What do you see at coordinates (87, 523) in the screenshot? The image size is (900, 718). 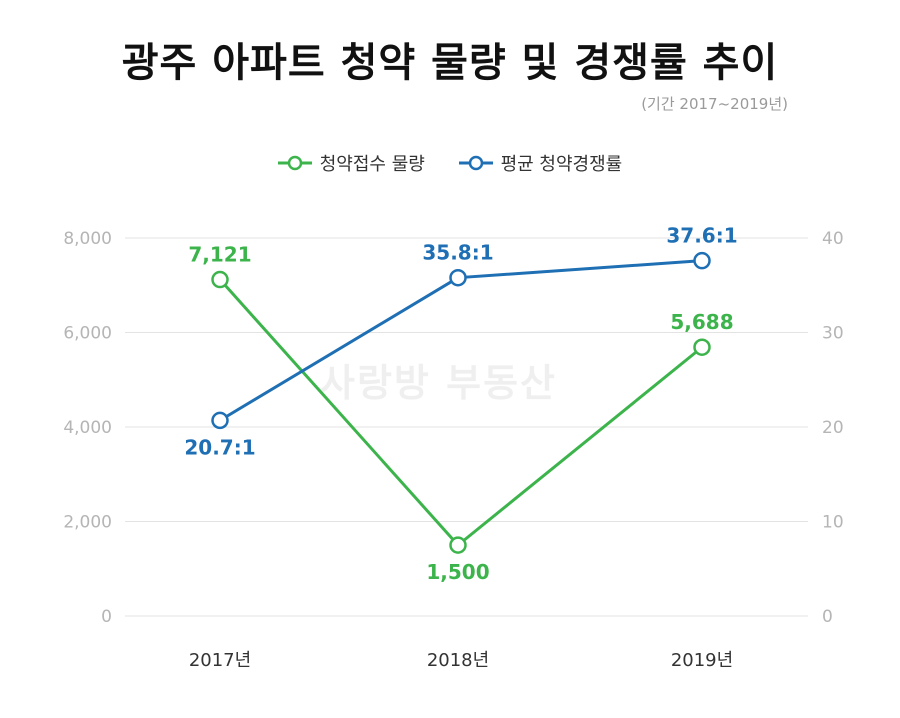 I see `y-left-tick-label: 2,000` at bounding box center [87, 523].